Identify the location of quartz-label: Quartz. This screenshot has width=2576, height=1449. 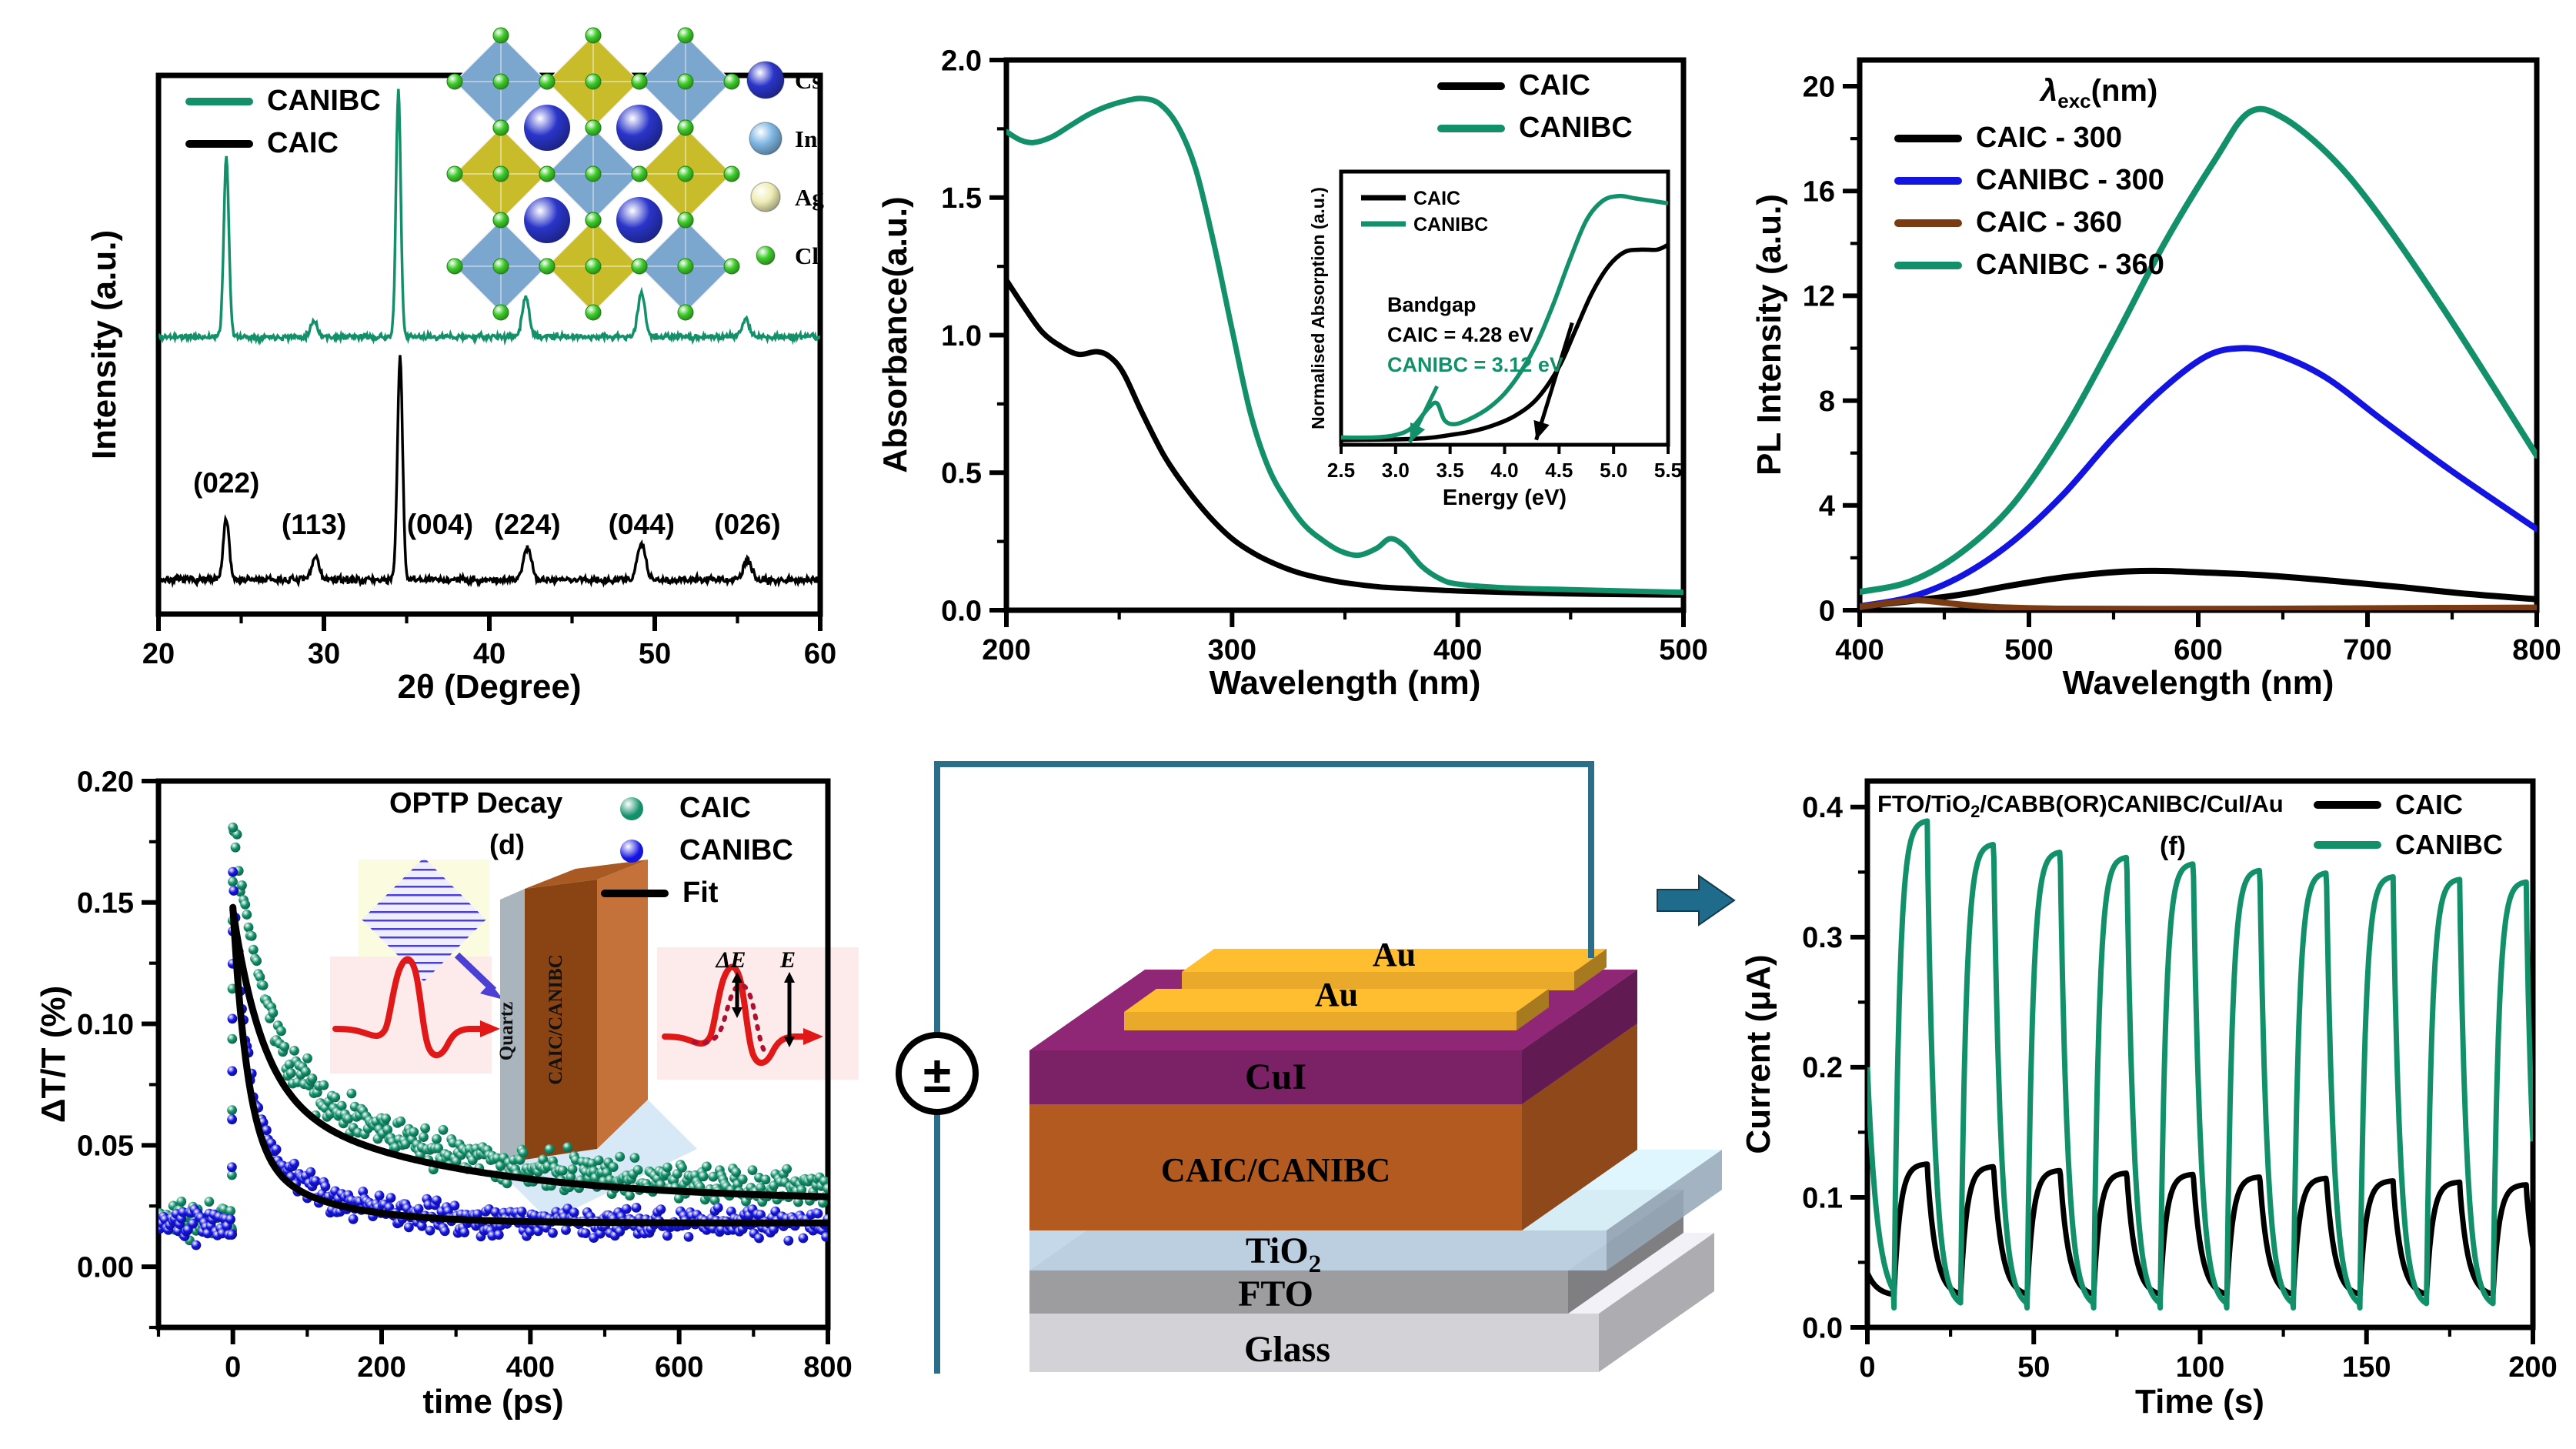
(507, 1031).